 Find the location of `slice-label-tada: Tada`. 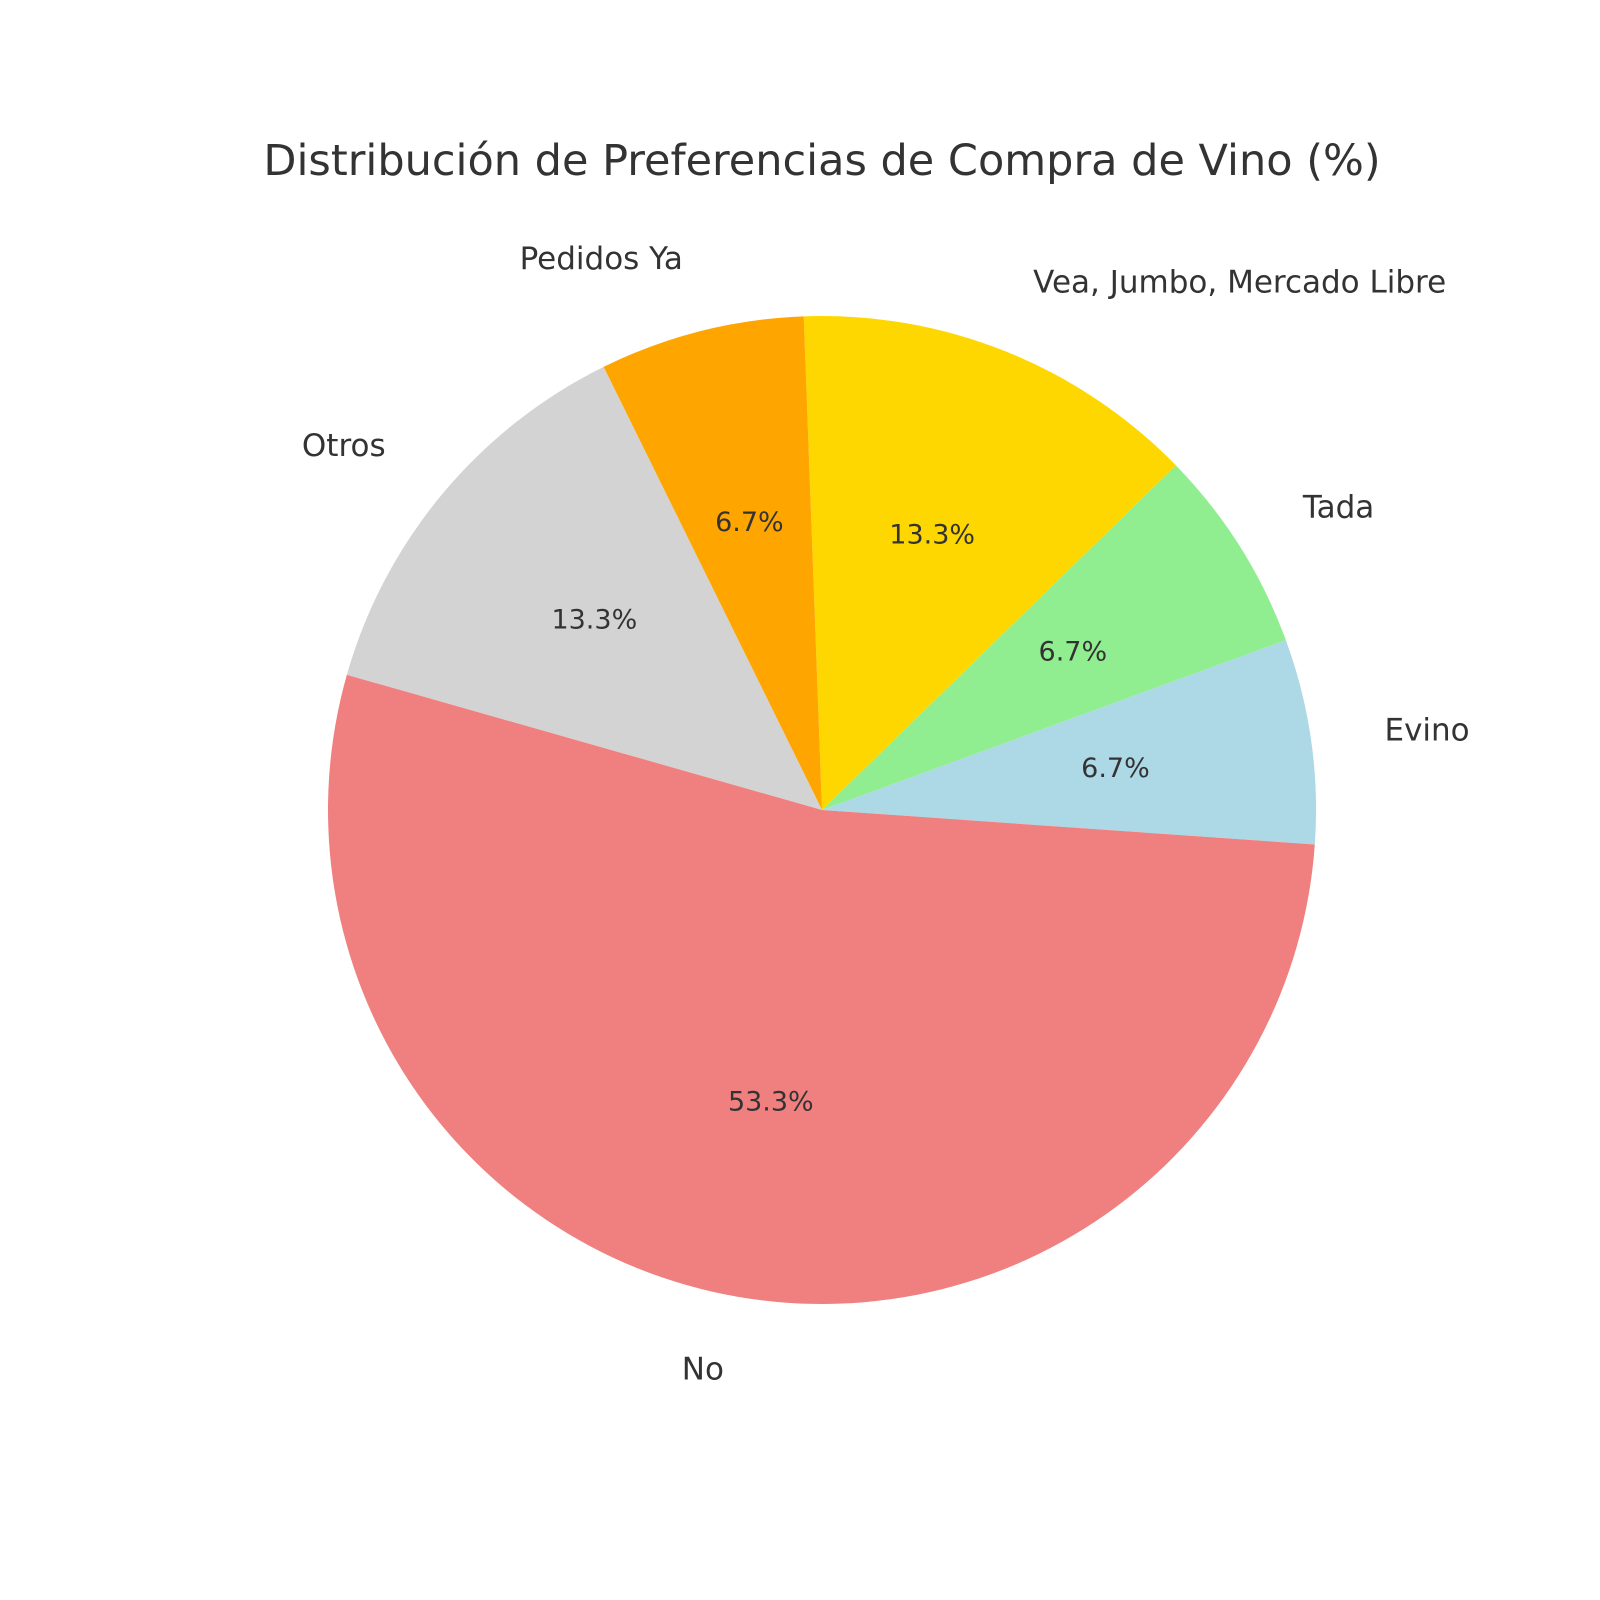

slice-label-tada: Tada is located at coordinates (1338, 507).